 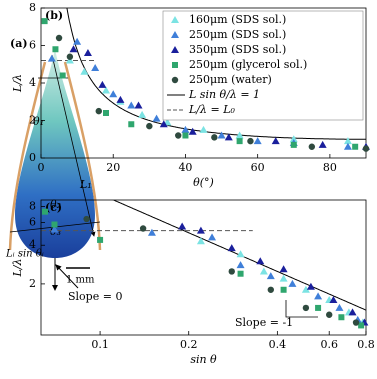 I want to click on length-arrow, so click(x=73, y=145).